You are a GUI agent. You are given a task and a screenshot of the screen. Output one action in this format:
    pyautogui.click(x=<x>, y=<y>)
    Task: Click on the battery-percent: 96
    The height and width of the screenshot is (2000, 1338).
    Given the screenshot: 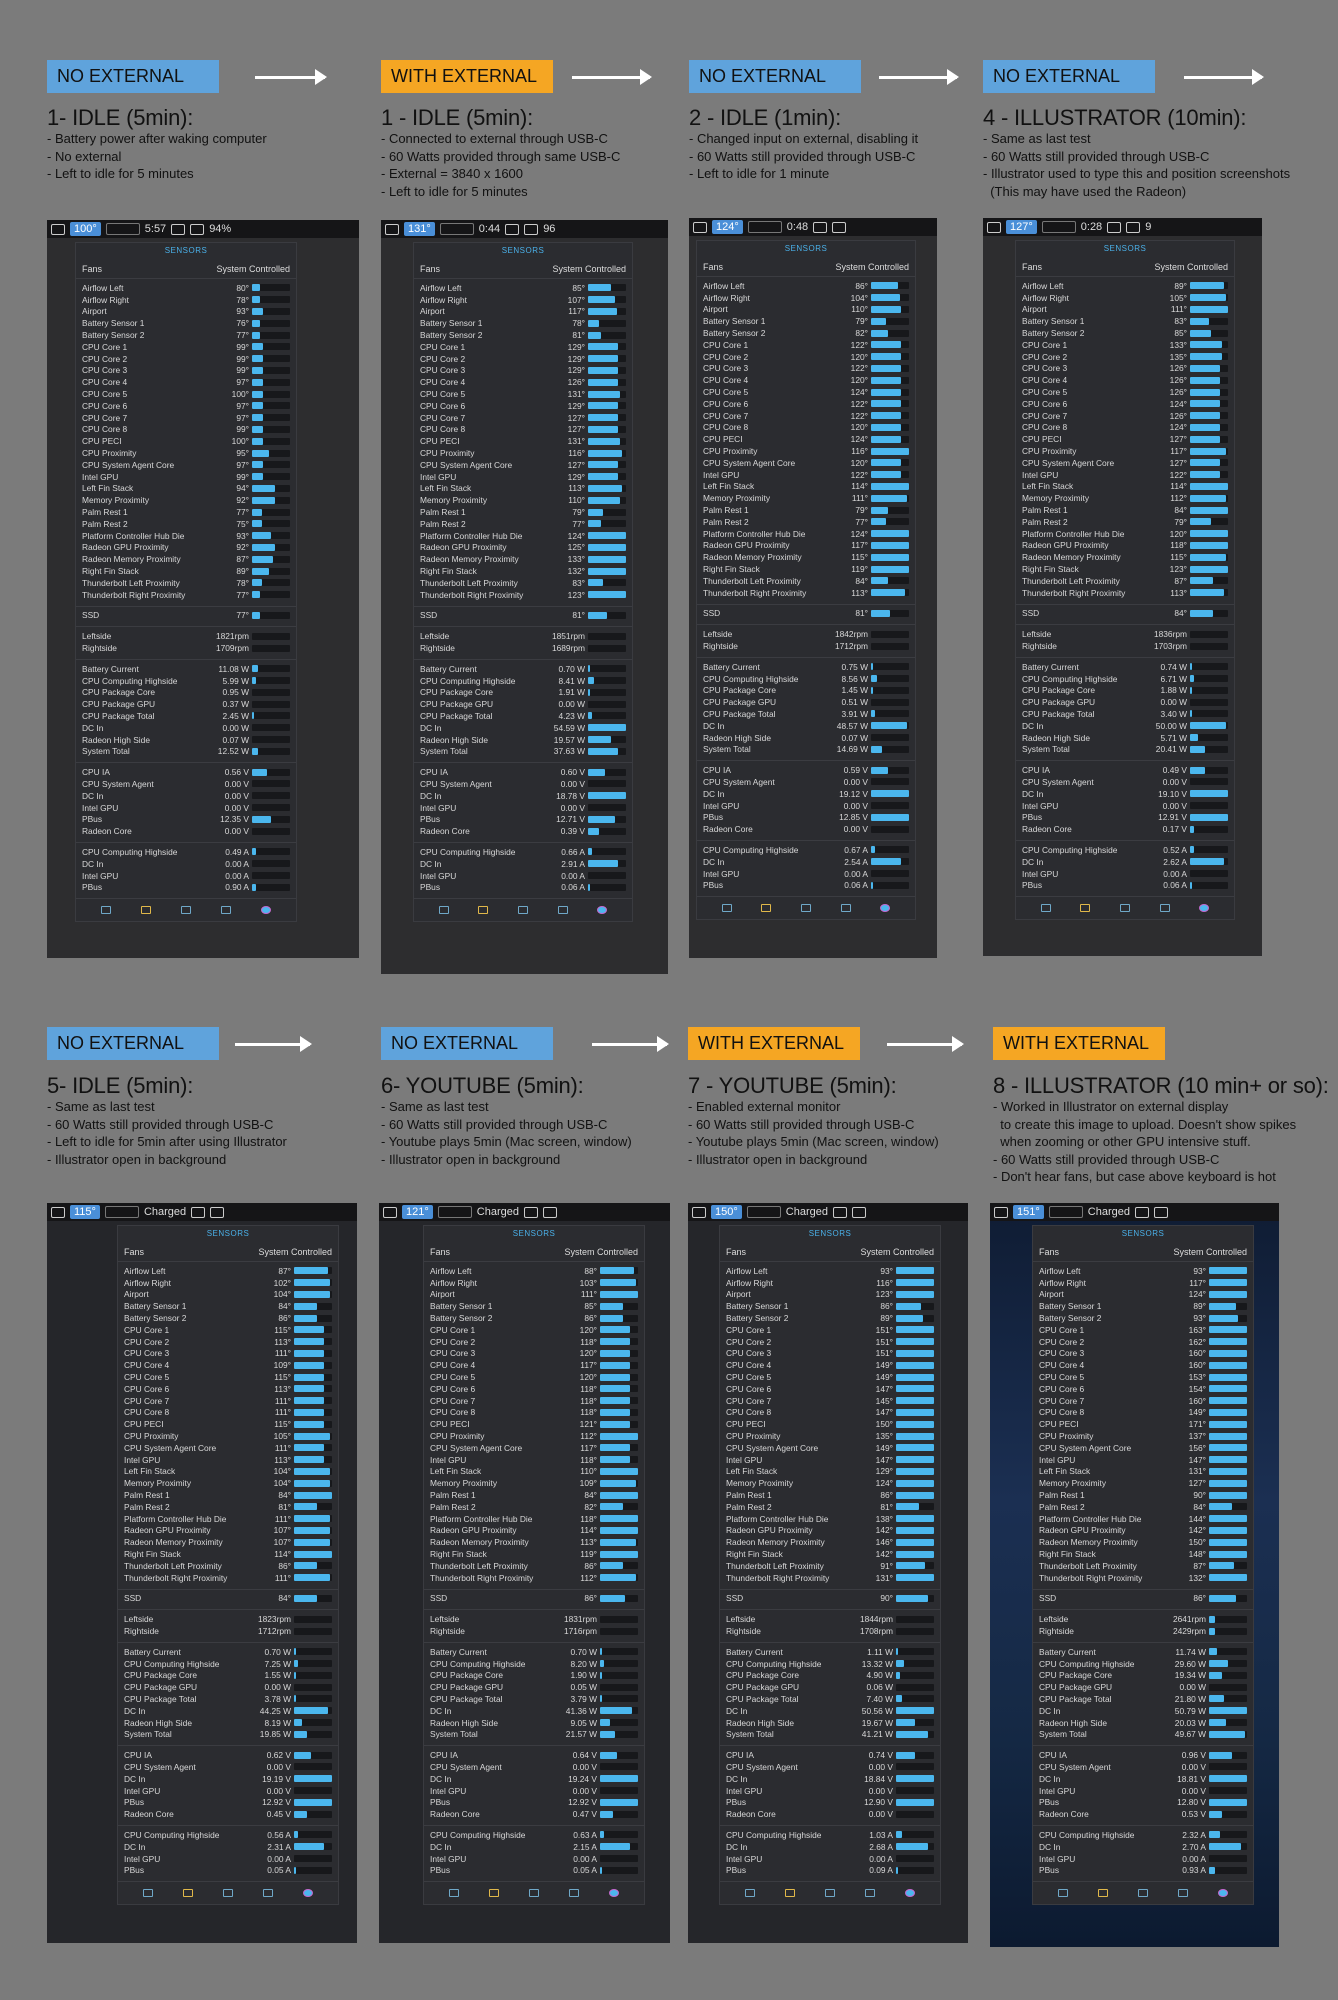 What is the action you would take?
    pyautogui.click(x=549, y=229)
    